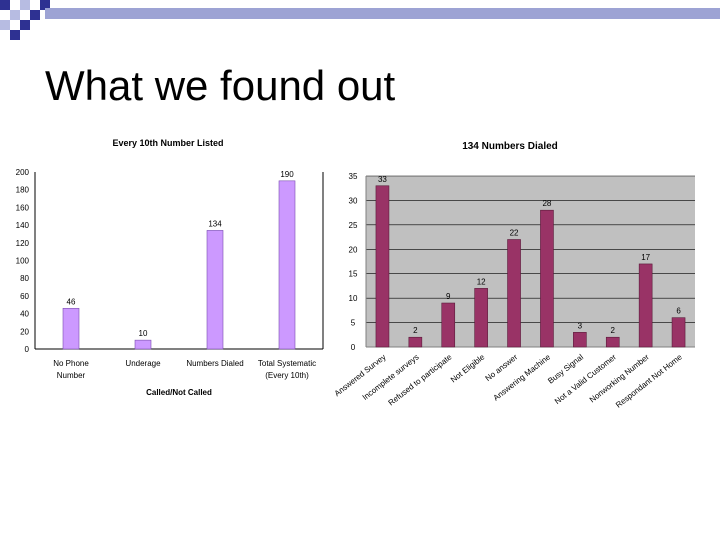 This screenshot has height=540, width=720. Describe the element at coordinates (382, 13) in the screenshot. I see `header-band` at that location.